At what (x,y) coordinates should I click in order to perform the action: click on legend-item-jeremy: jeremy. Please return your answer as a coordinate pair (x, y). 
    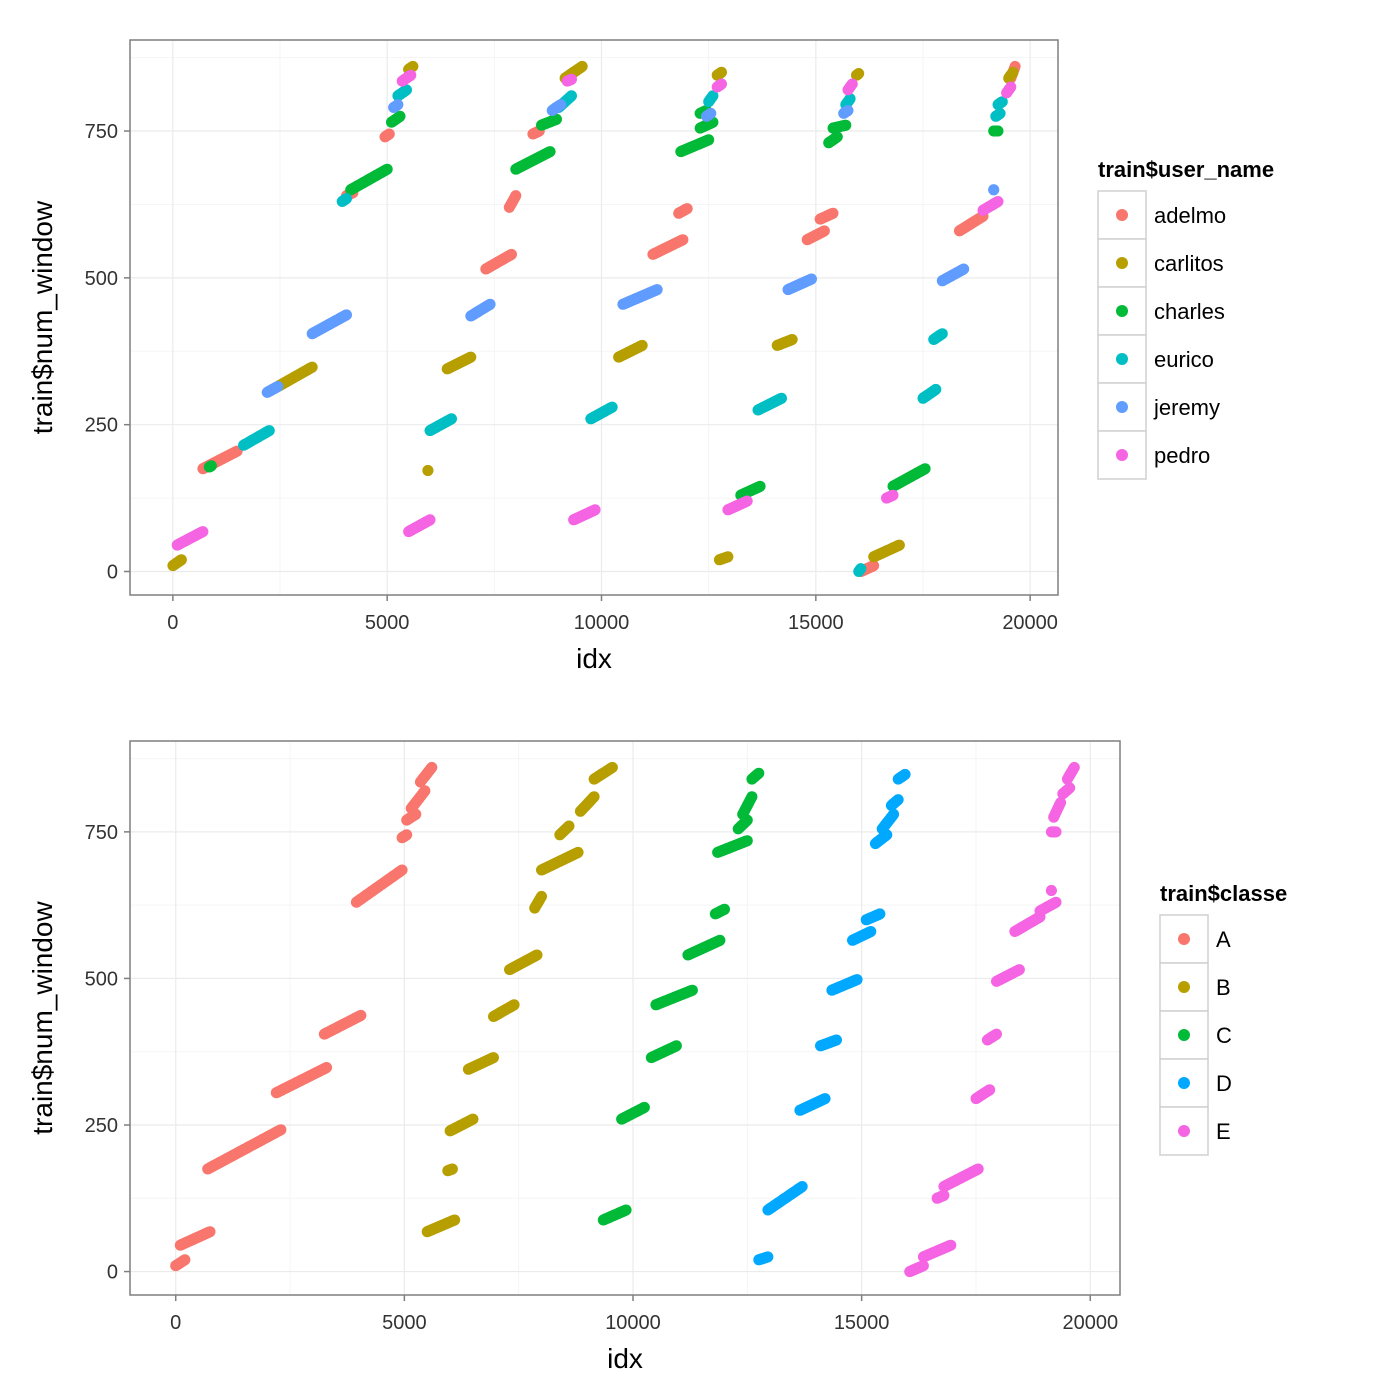
    Looking at the image, I should click on (1158, 407).